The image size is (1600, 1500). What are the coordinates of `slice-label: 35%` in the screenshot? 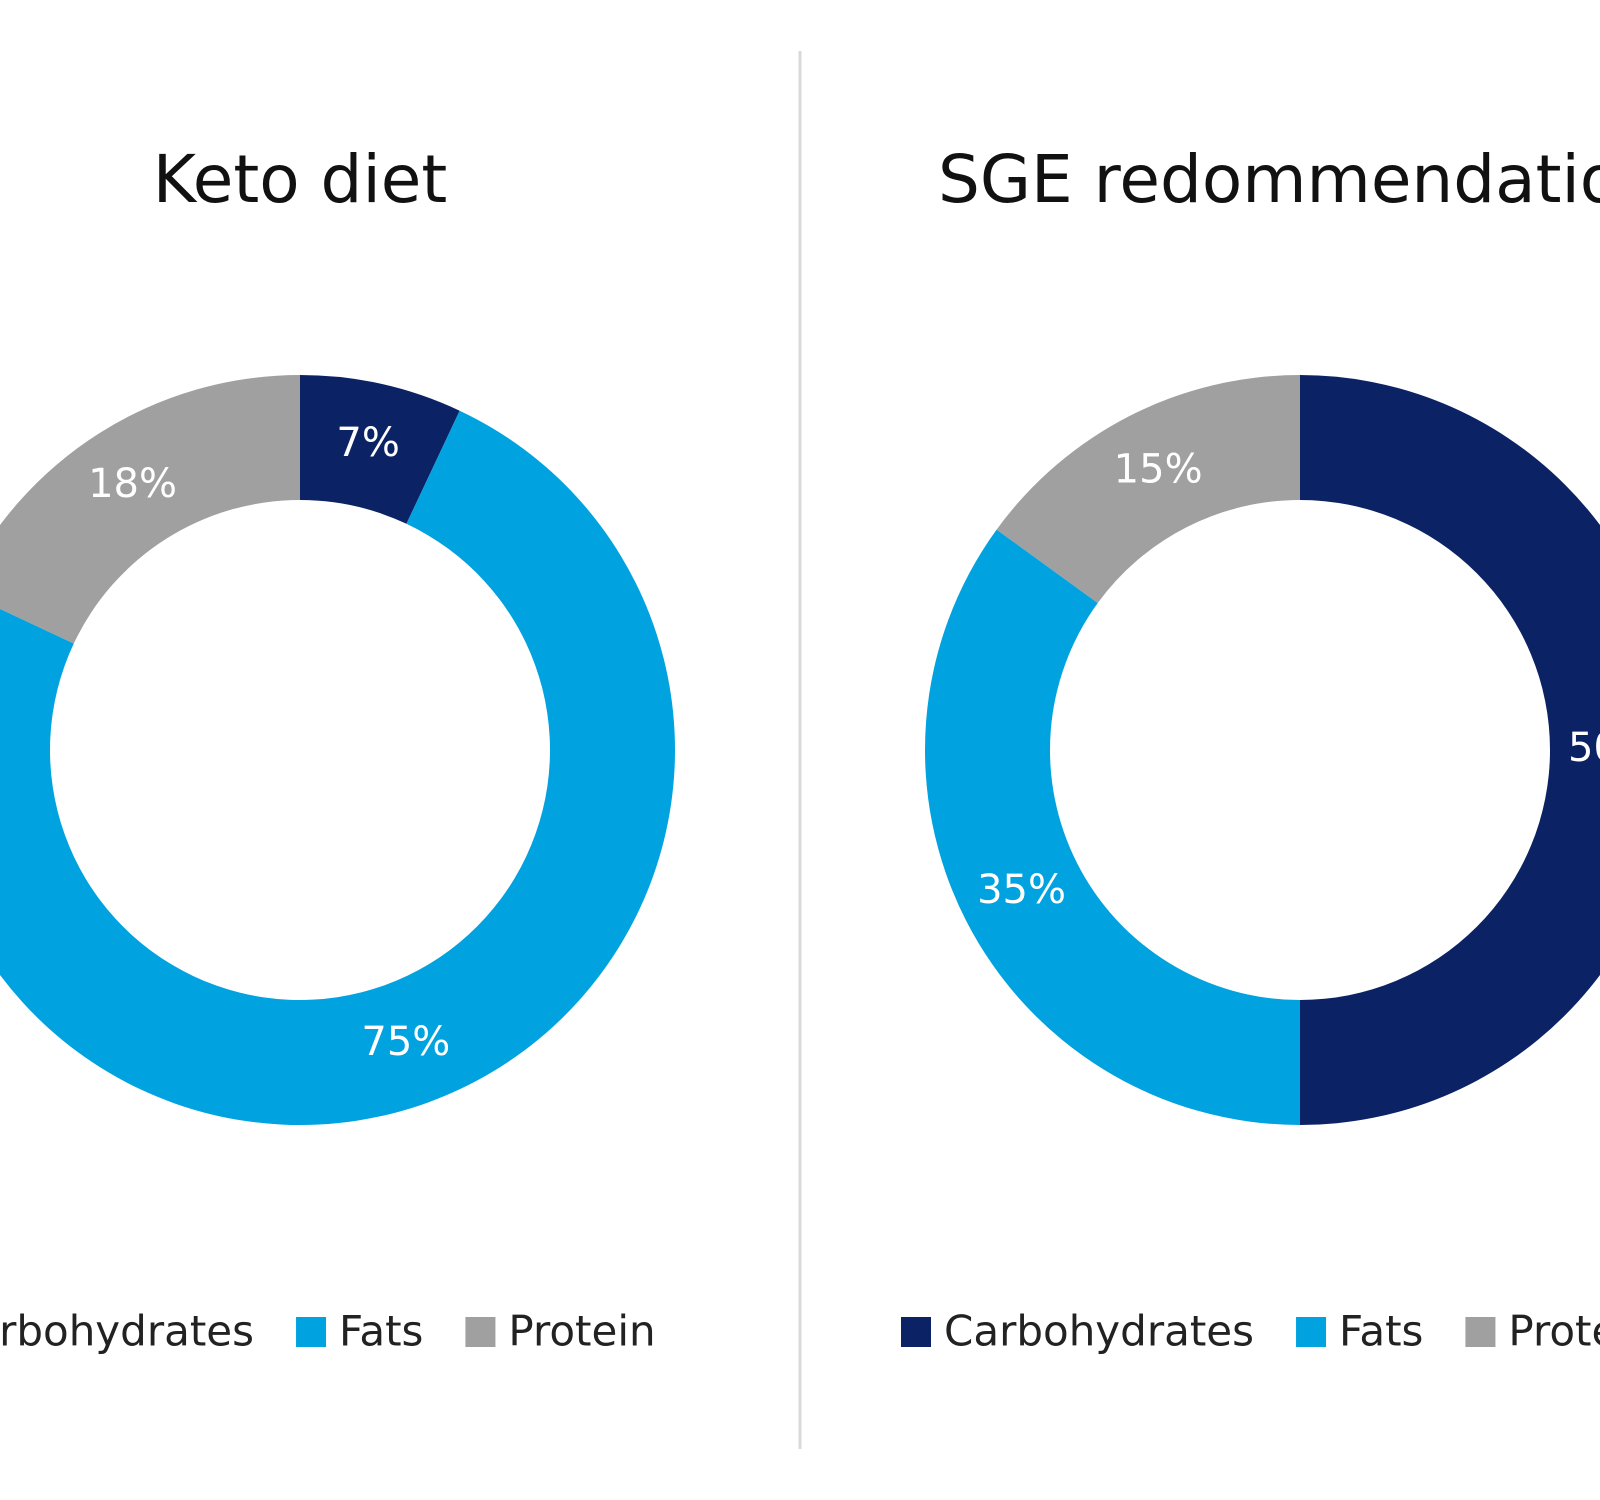 It's located at (1021, 890).